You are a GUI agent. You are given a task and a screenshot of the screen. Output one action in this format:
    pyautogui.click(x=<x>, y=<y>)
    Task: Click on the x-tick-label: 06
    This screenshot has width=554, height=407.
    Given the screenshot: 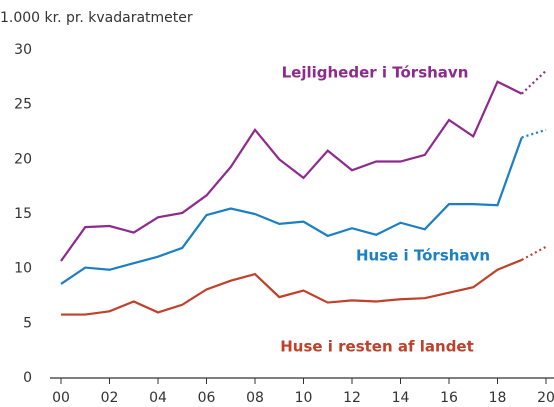 What is the action you would take?
    pyautogui.click(x=207, y=398)
    